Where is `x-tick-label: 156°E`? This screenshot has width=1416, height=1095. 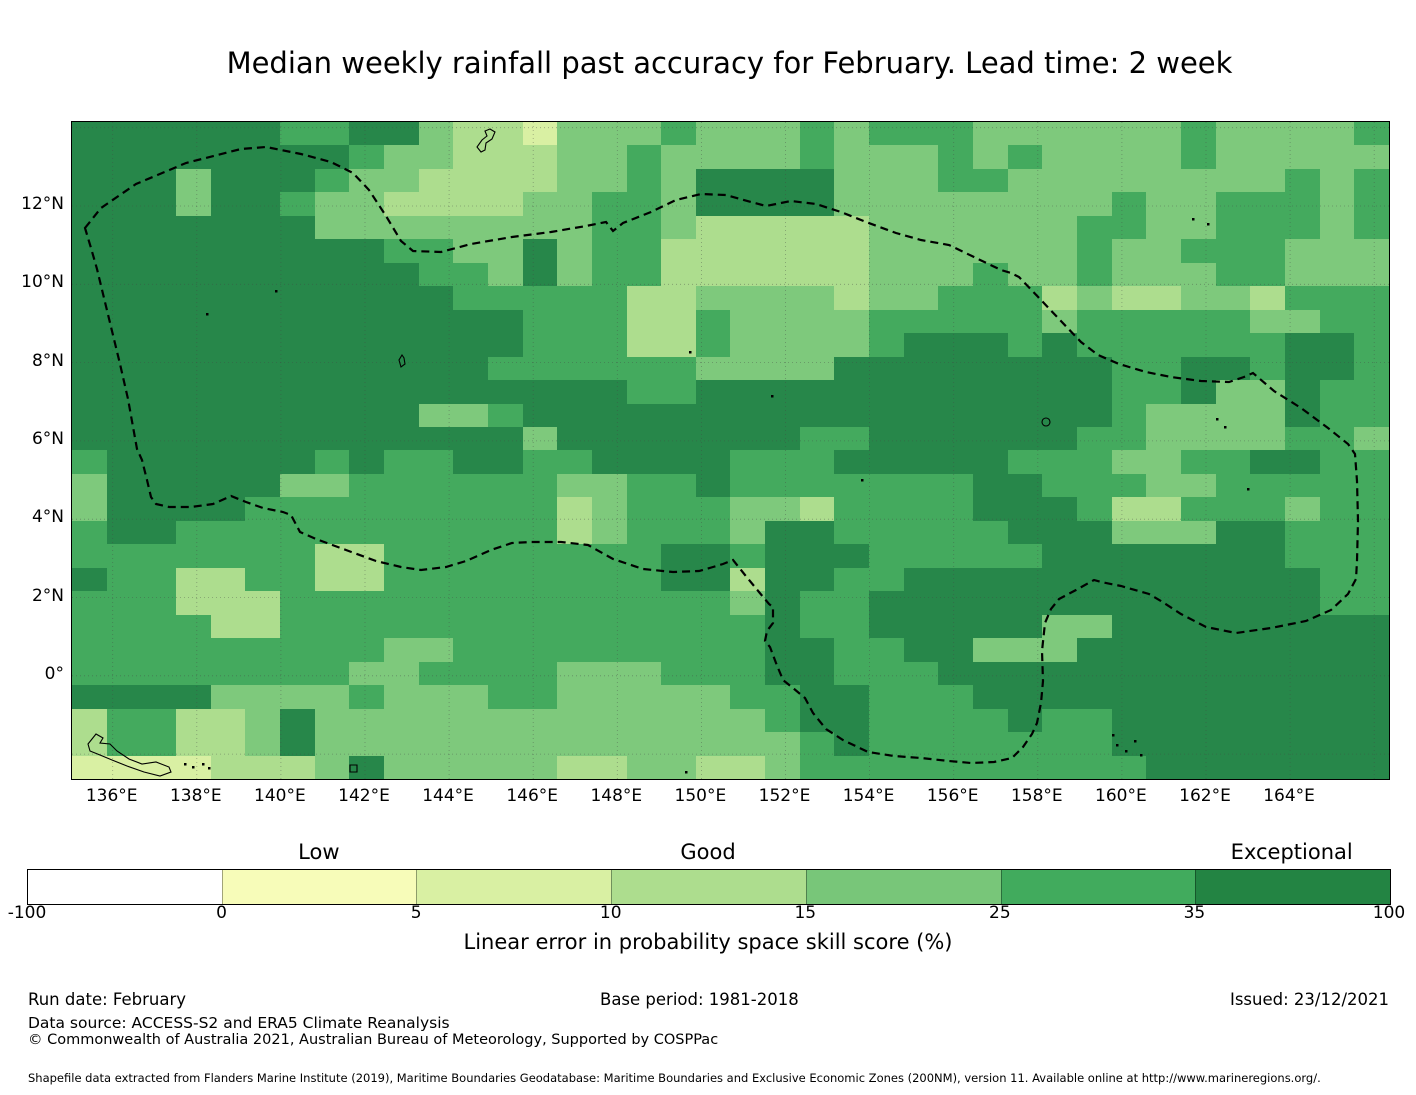 x-tick-label: 156°E is located at coordinates (952, 796).